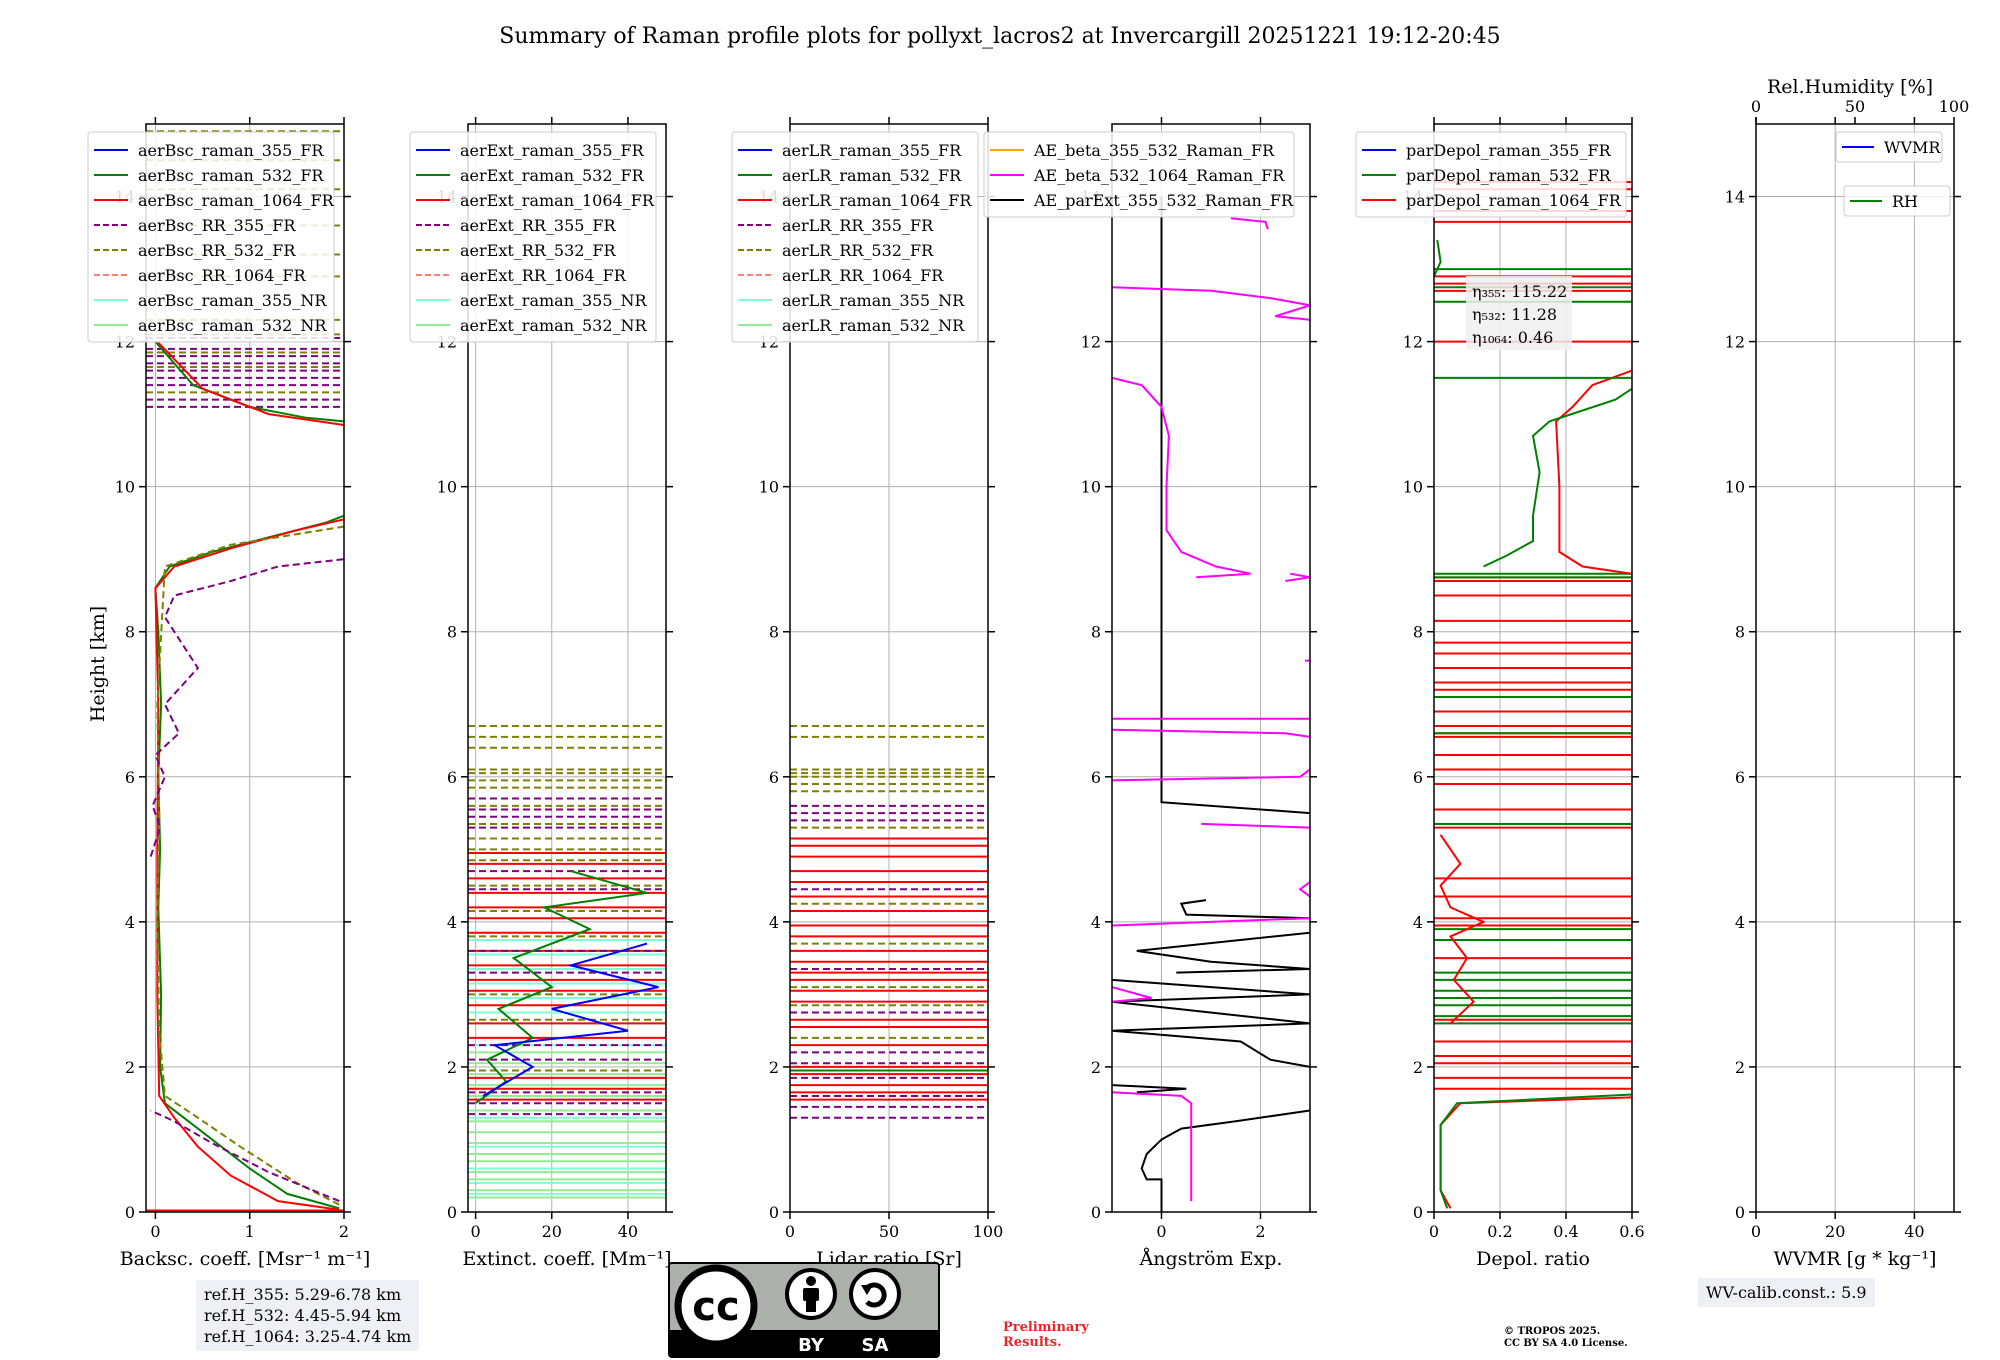 The height and width of the screenshot is (1360, 2000). I want to click on legend-label: aerLR_raman_355_NR, so click(873, 300).